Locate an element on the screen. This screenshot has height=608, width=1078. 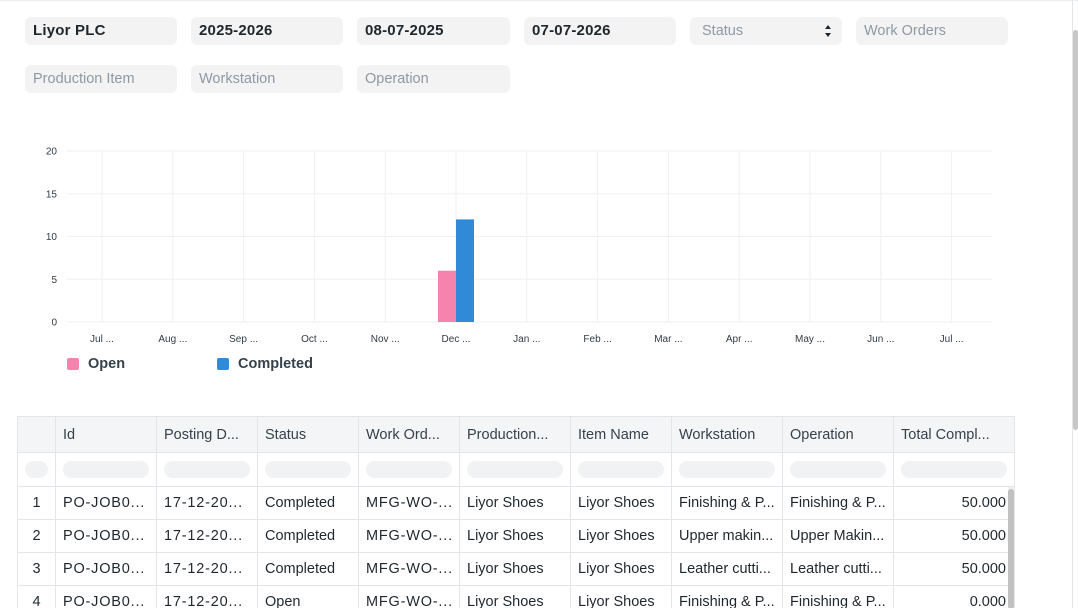
page-scrollbar is located at coordinates (1075, 230).